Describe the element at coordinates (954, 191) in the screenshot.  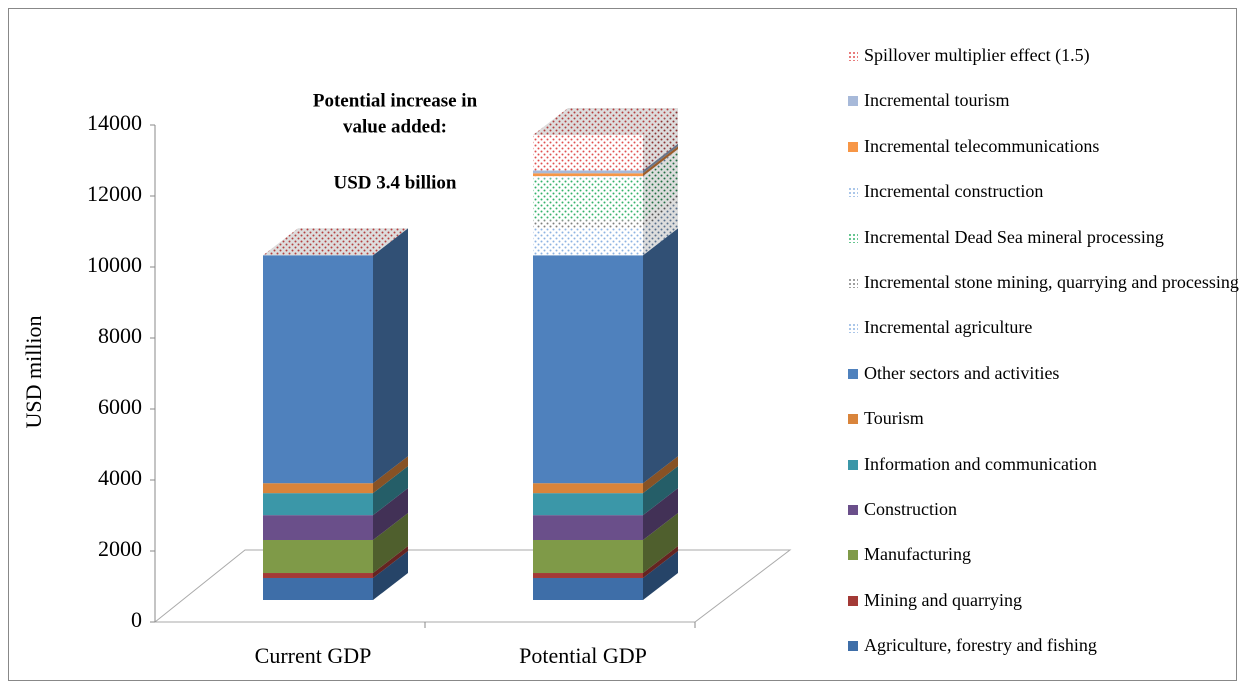
I see `legend-label: Incremental construction` at that location.